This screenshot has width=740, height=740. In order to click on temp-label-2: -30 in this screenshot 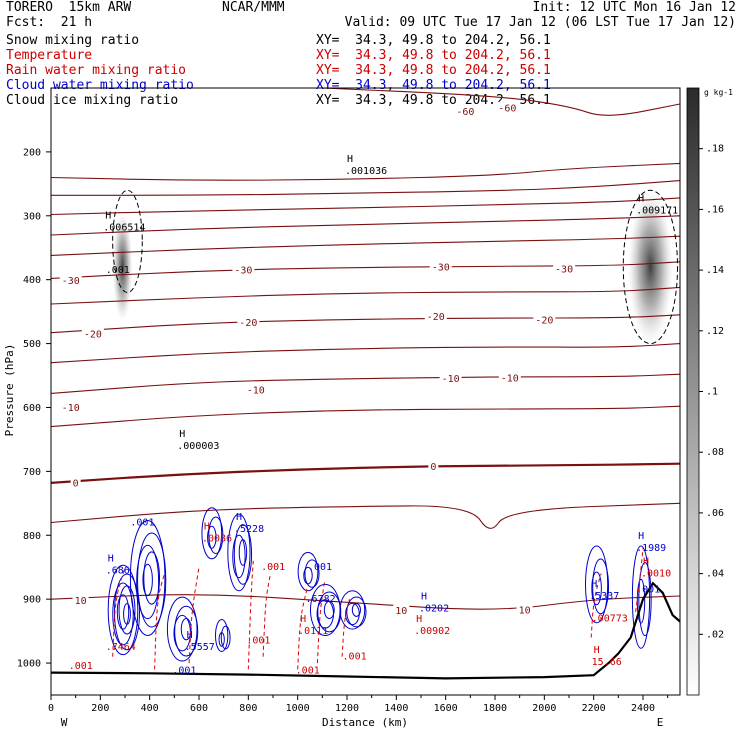, I will do `click(71, 281)`.